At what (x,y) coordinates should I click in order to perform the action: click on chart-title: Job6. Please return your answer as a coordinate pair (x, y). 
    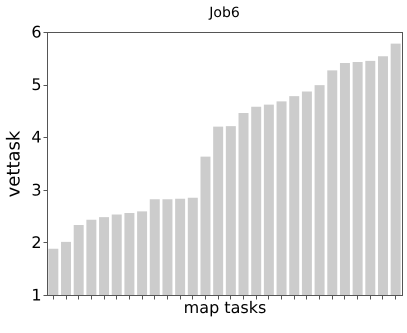
    Looking at the image, I should click on (224, 13).